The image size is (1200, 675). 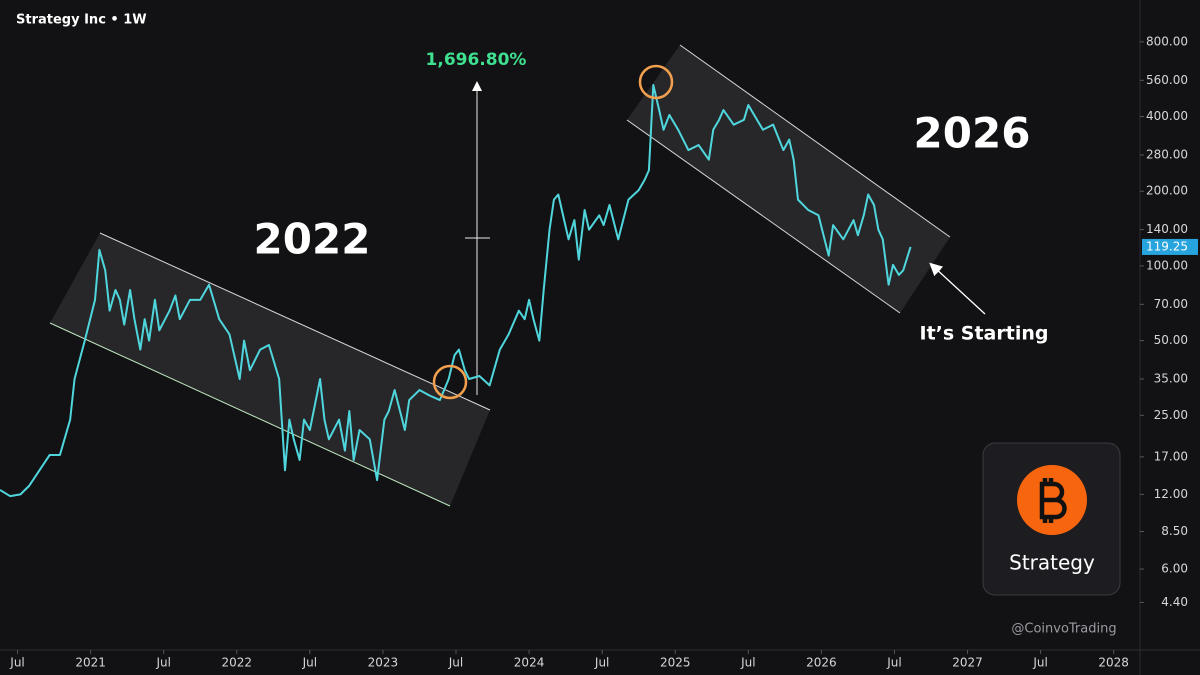 What do you see at coordinates (476, 60) in the screenshot?
I see `annotation: 1,696.80%` at bounding box center [476, 60].